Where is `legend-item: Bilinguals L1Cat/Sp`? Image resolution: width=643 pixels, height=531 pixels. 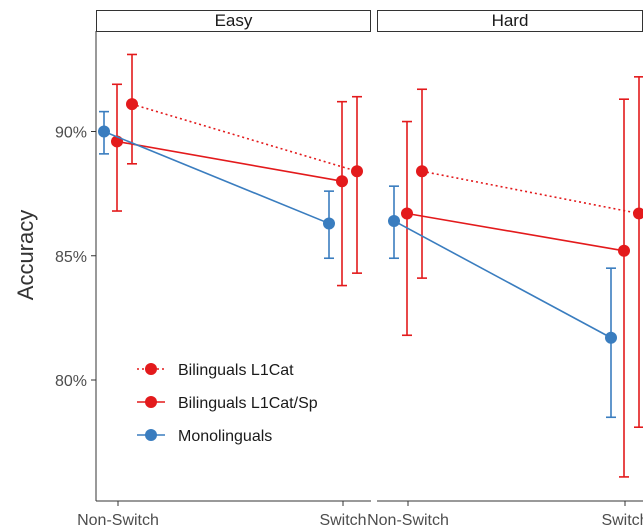 legend-item: Bilinguals L1Cat/Sp is located at coordinates (227, 403).